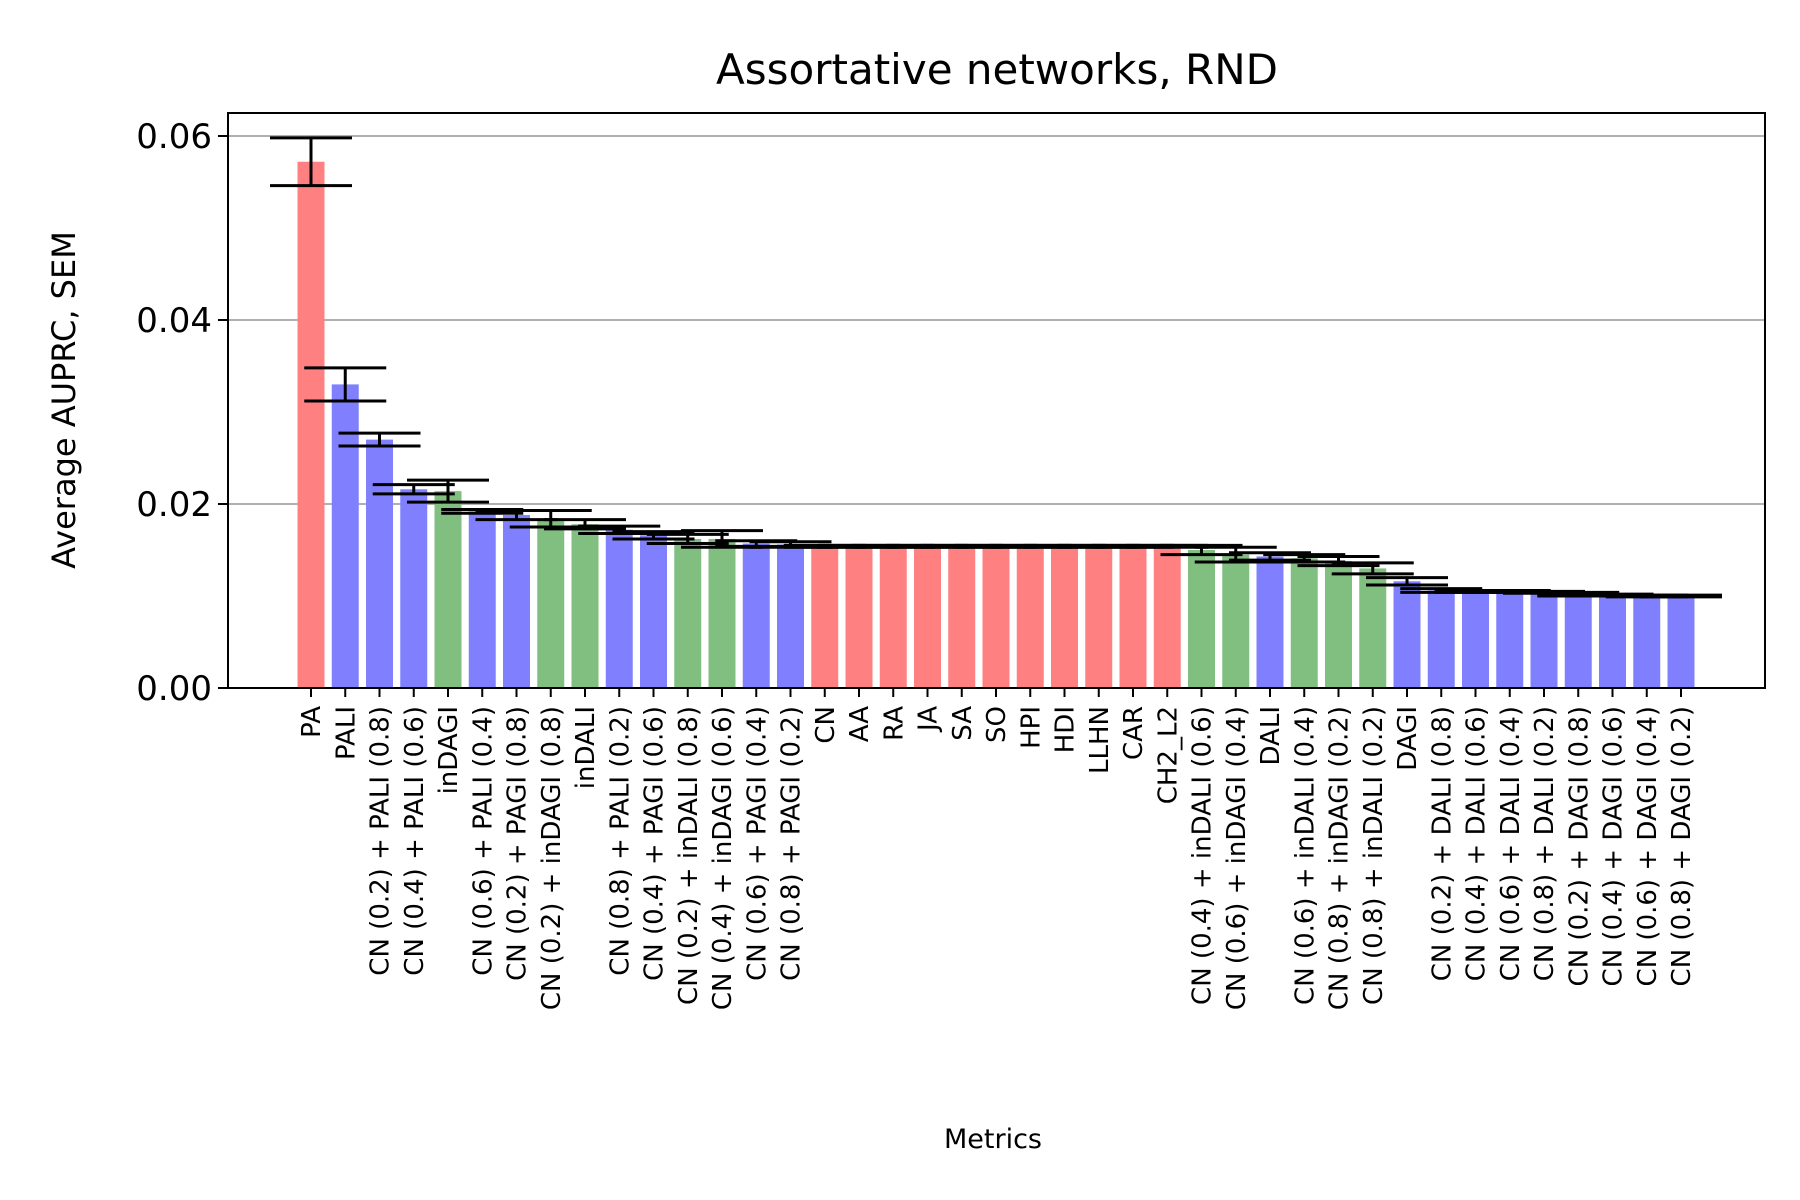  I want to click on x-tick-label: CN (0.4) + PALI (0.6), so click(415, 841).